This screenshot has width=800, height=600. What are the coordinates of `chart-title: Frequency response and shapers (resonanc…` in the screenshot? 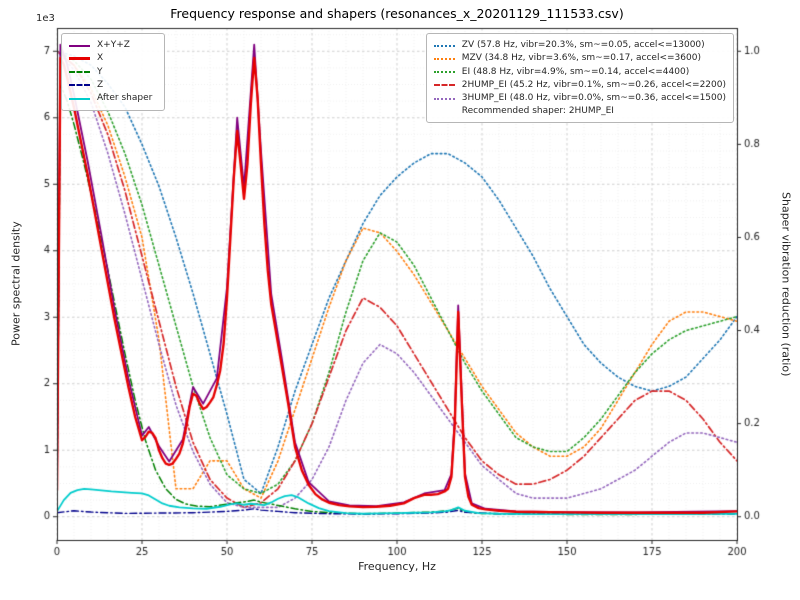 It's located at (397, 13).